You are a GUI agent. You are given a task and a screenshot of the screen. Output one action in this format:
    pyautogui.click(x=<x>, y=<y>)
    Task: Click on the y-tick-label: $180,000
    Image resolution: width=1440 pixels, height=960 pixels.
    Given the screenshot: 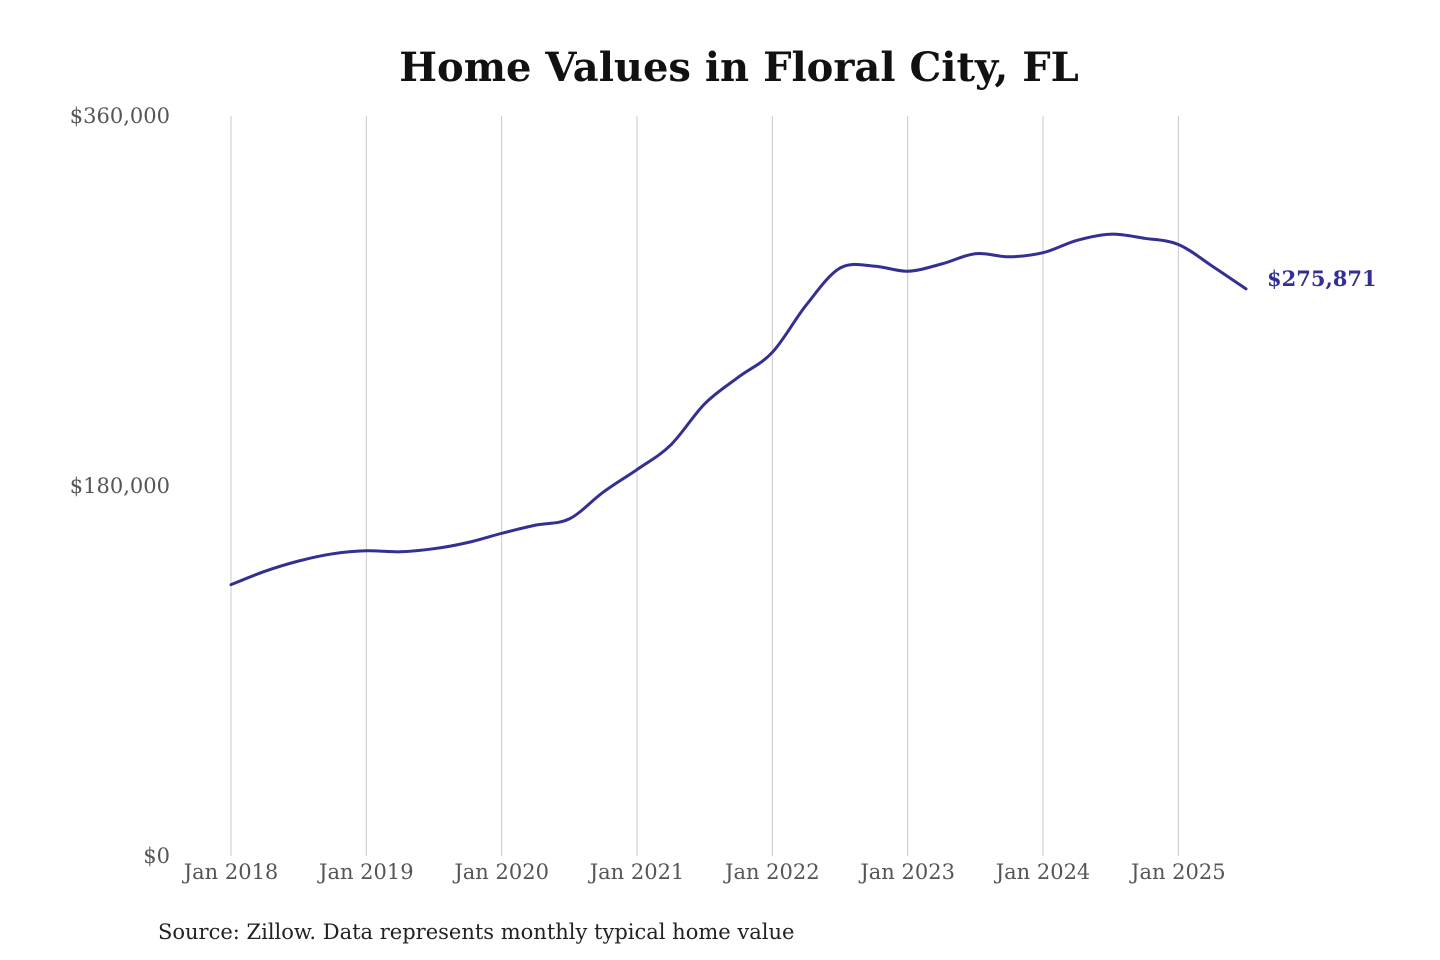 What is the action you would take?
    pyautogui.click(x=120, y=486)
    